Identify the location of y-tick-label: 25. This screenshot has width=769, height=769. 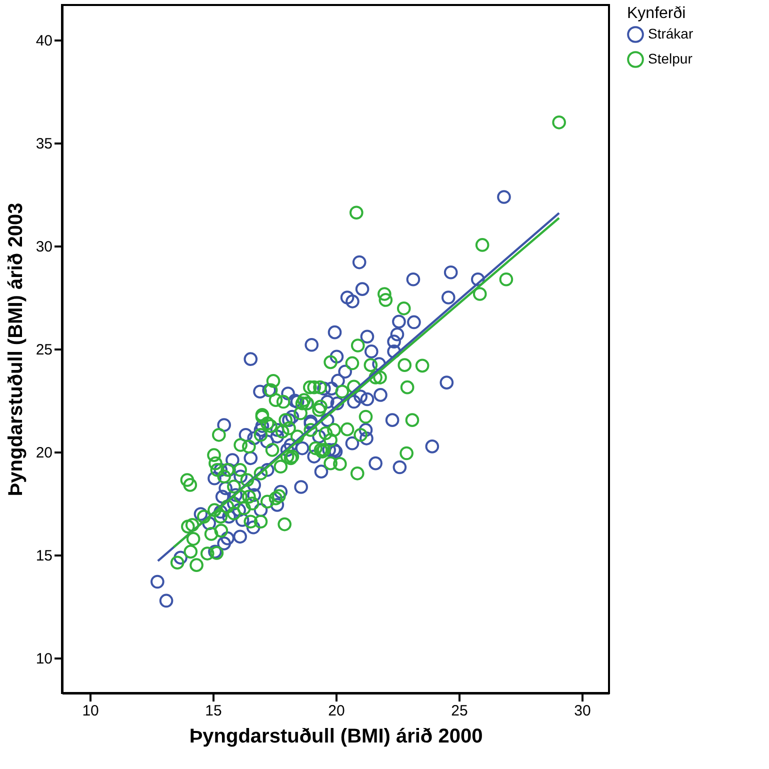
(44, 350).